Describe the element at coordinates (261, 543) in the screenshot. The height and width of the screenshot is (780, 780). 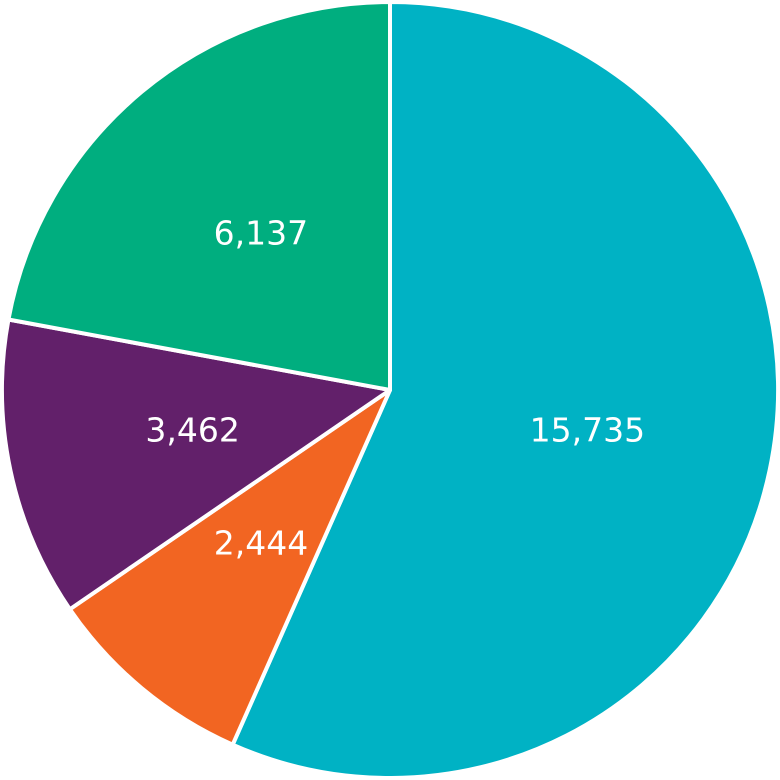
I see `pie-slice-label-1: 2,444` at that location.